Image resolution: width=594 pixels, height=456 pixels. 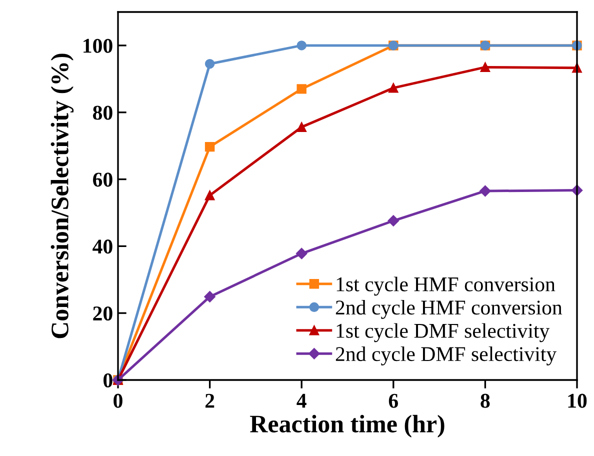 What do you see at coordinates (449, 309) in the screenshot?
I see `legend-label: 2nd cycle HMF conversion` at bounding box center [449, 309].